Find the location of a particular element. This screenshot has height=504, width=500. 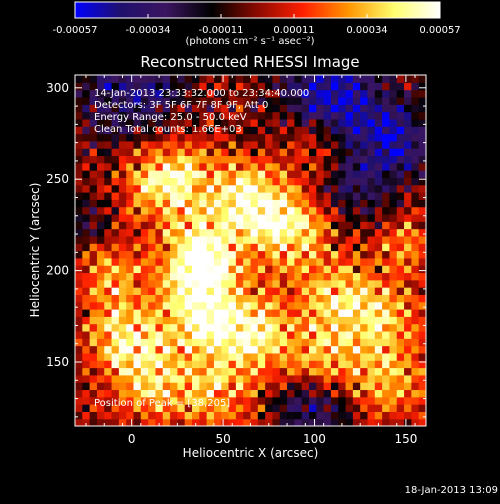

x-tick-label: 0 is located at coordinates (132, 439).